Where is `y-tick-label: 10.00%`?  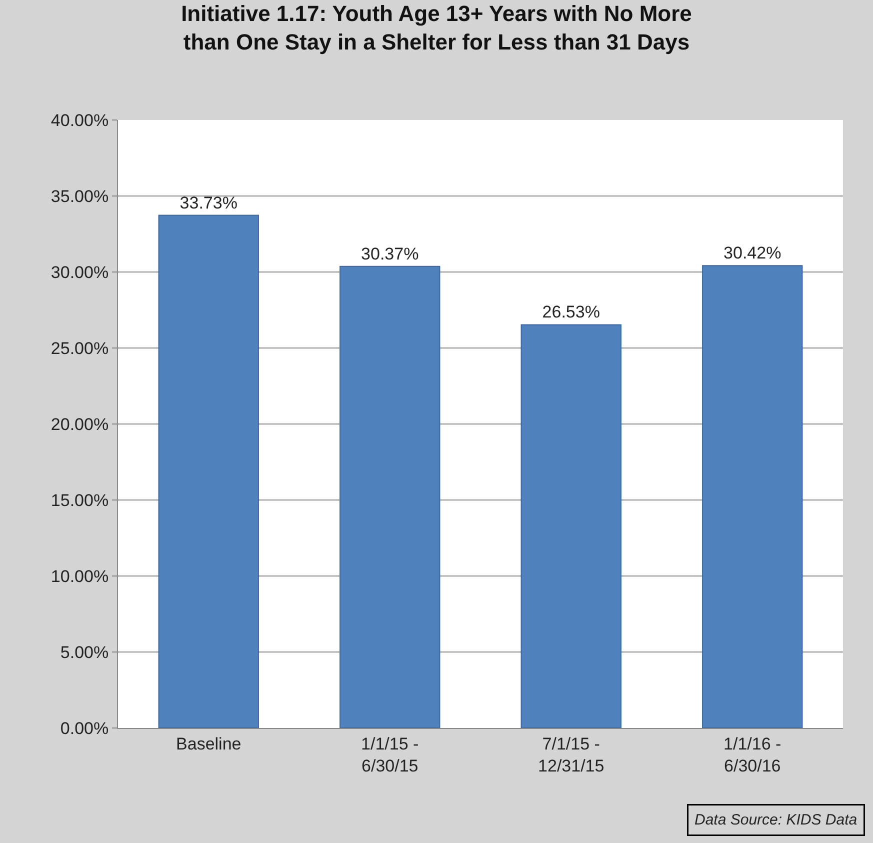
y-tick-label: 10.00% is located at coordinates (79, 576).